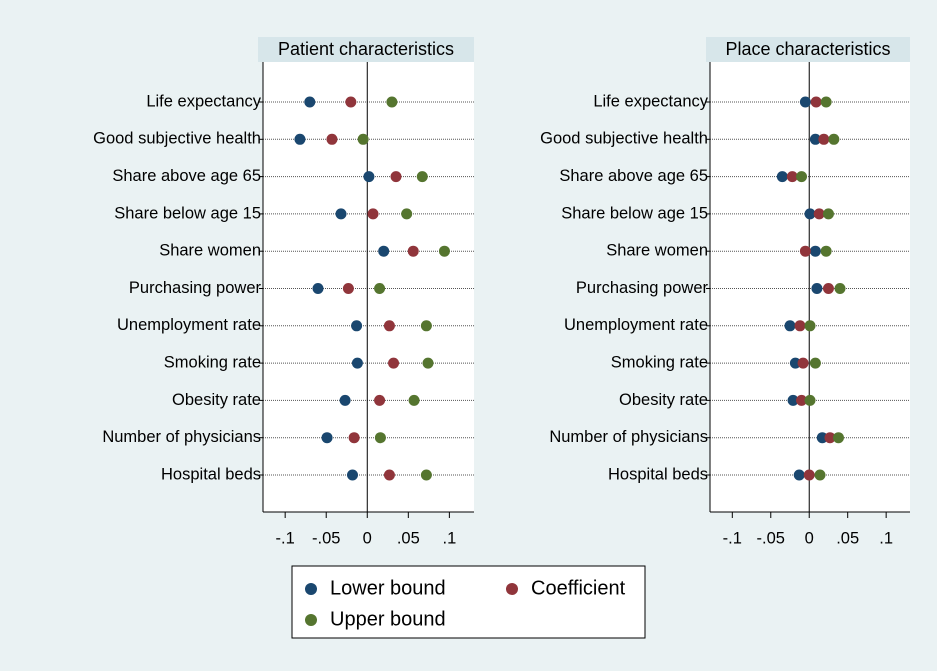  I want to click on y-tick-label: Share below age 15, so click(187, 213).